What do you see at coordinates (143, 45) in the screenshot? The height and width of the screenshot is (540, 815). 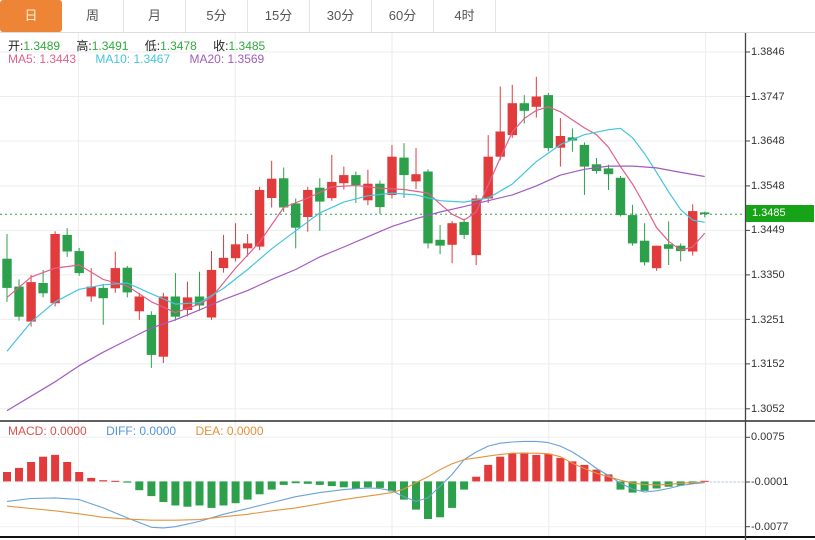 I see `ohlc-info-row: 开:1.3489 高:1.3491 低:1.3478 收:1.3485` at bounding box center [143, 45].